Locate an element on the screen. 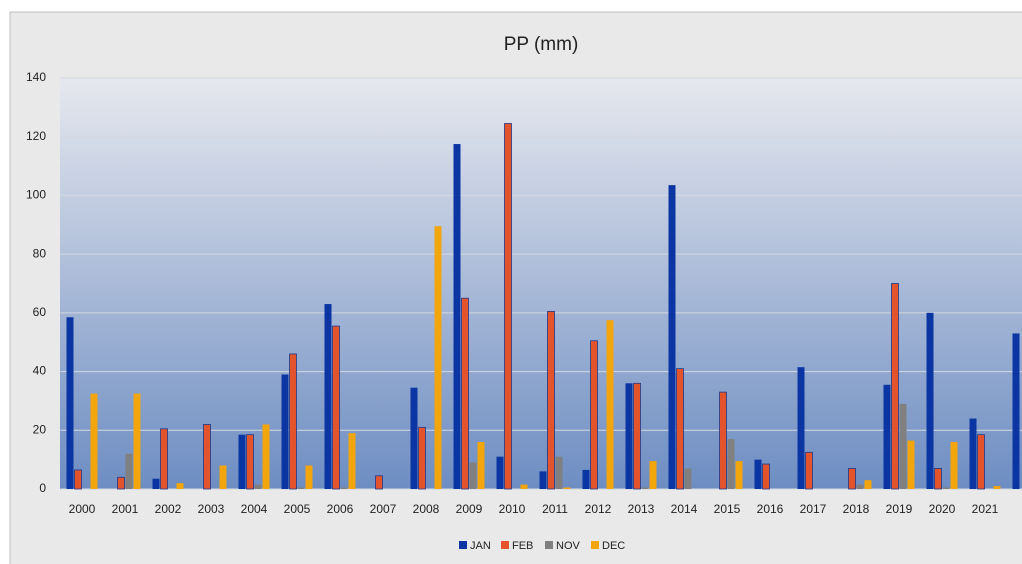 The image size is (1022, 564). x-tick-label: 2010 is located at coordinates (512, 509).